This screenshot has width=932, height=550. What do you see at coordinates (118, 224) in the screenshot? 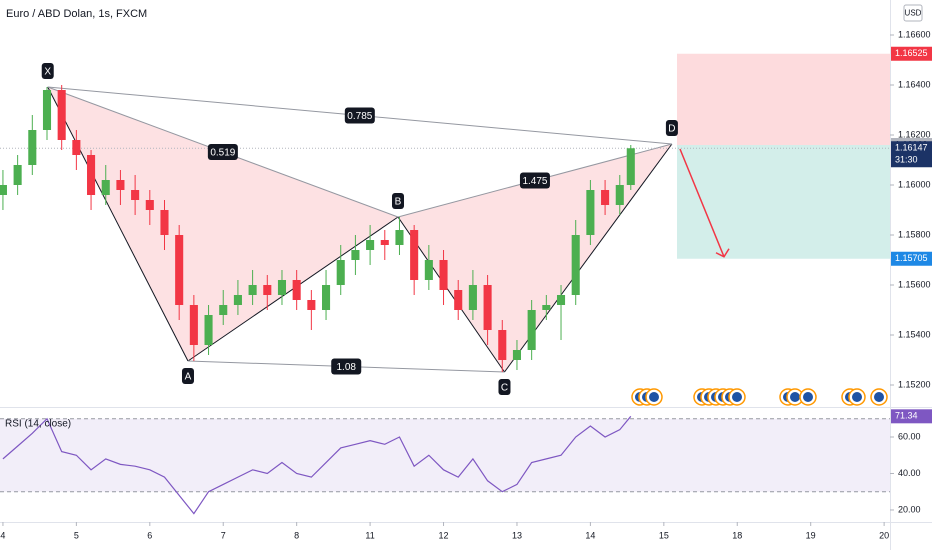
I see `pattern-leg` at bounding box center [118, 224].